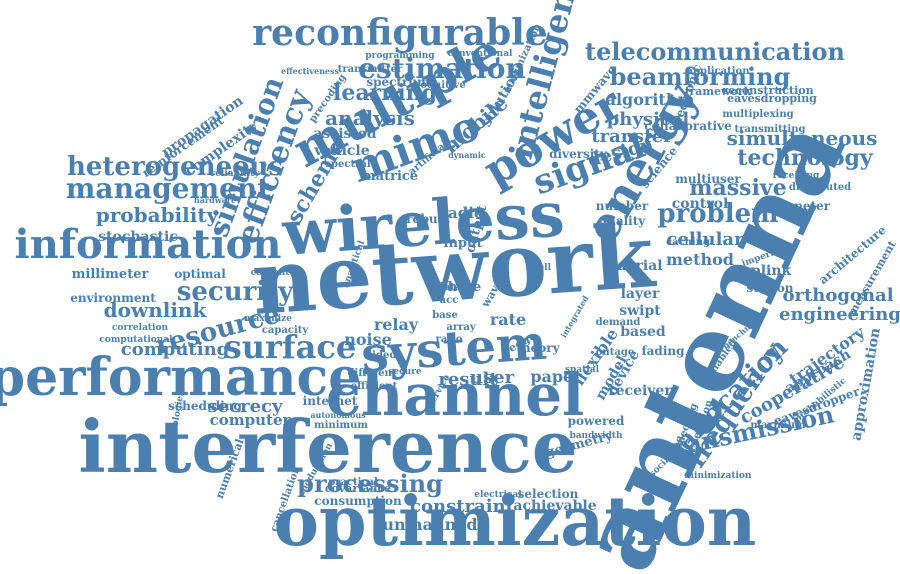 This screenshot has width=900, height=574. What do you see at coordinates (700, 259) in the screenshot?
I see `word-method: method` at bounding box center [700, 259].